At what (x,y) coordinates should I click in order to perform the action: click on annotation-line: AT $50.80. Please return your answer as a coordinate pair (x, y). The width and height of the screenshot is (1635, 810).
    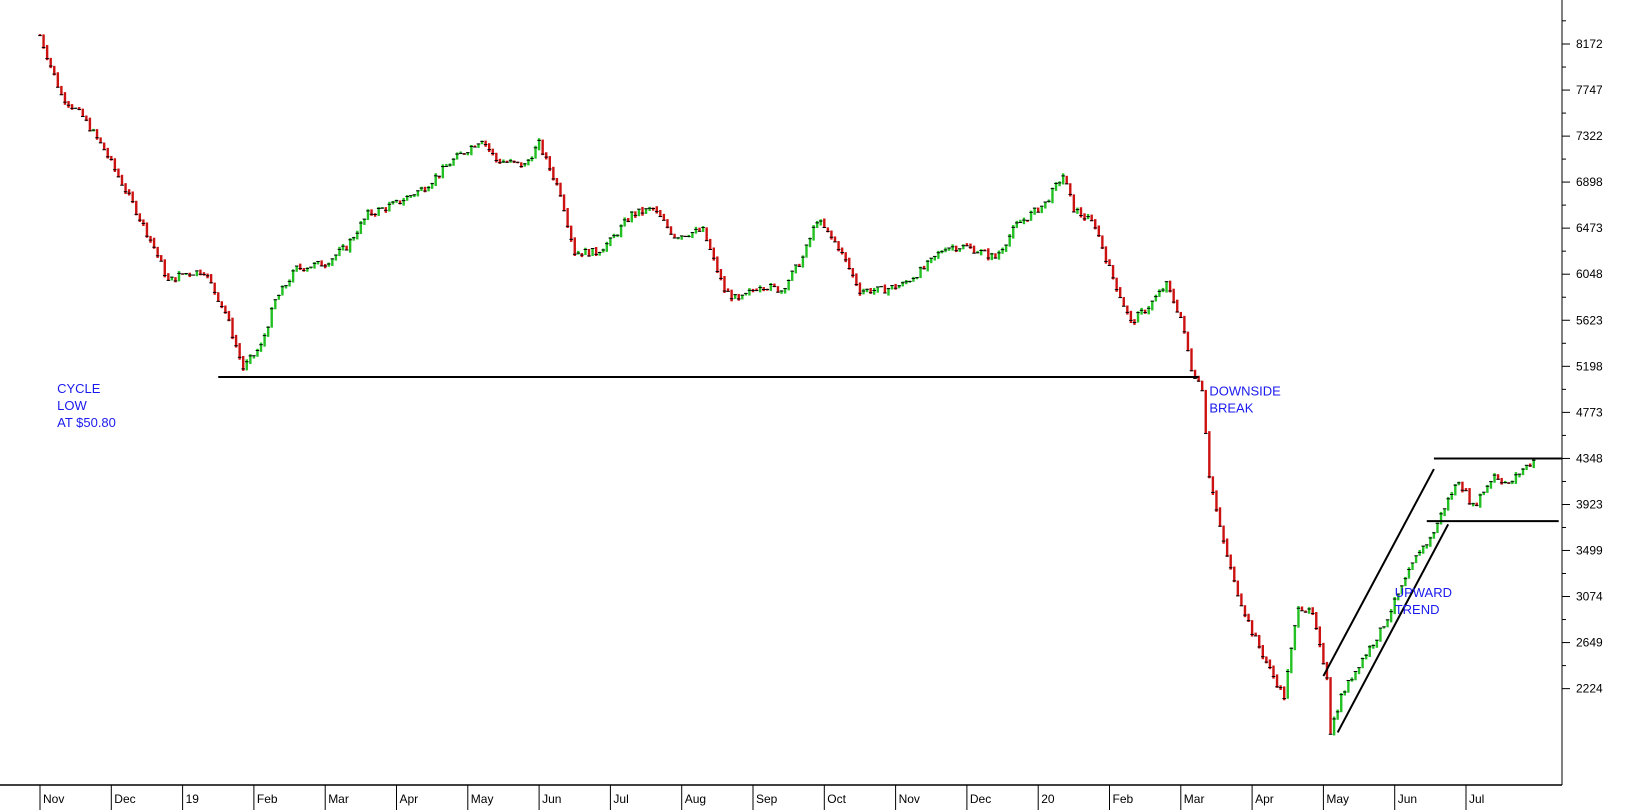
    Looking at the image, I should click on (86, 422).